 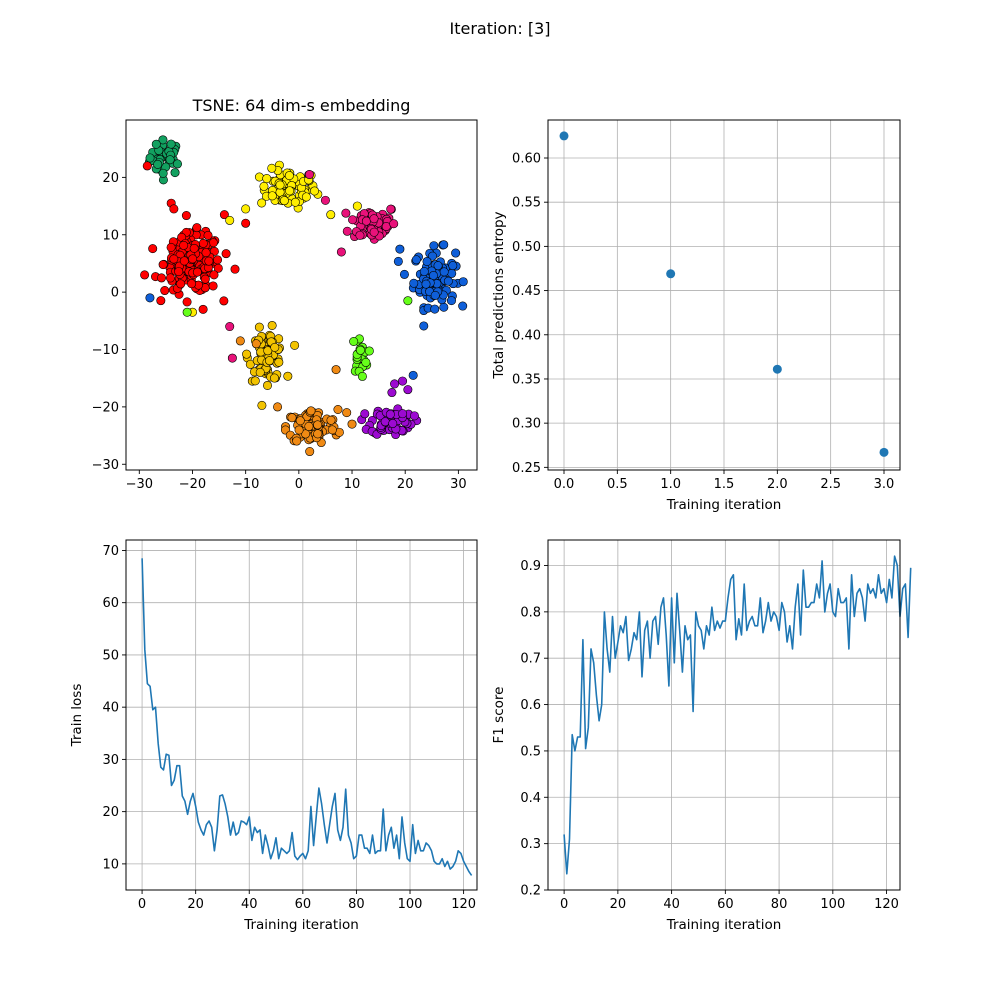 I want to click on loss-xtick-label-4: 80, so click(x=356, y=904).